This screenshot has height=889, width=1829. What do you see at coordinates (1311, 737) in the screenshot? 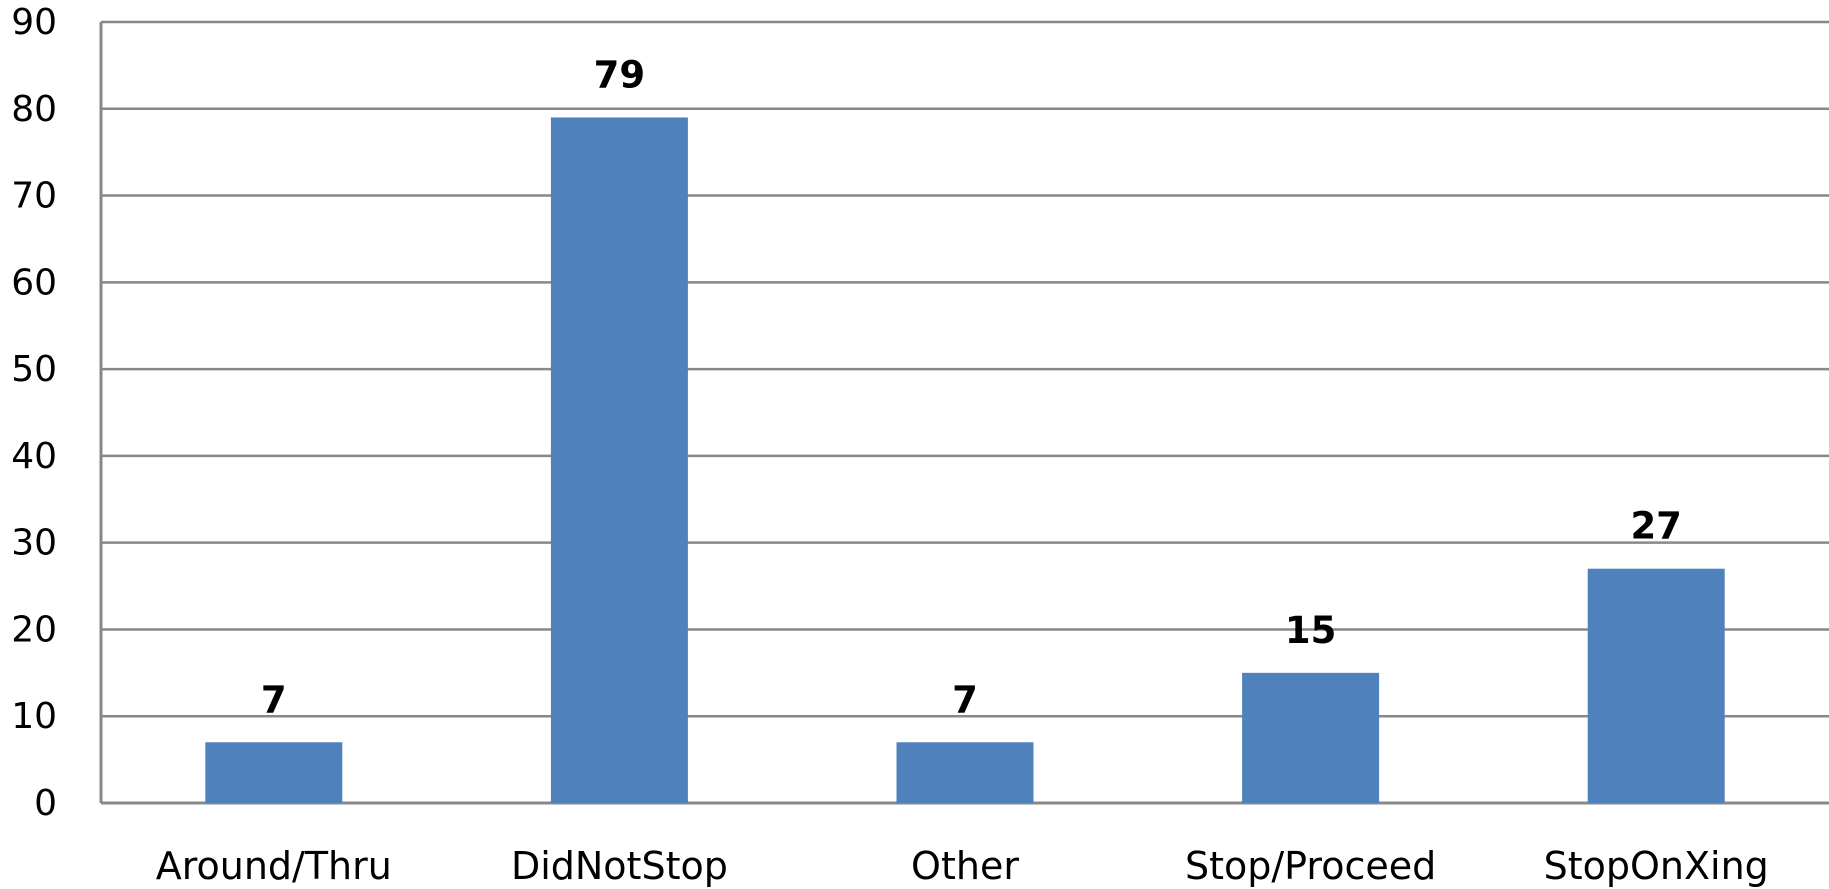
I see `bar-stop-proceed` at bounding box center [1311, 737].